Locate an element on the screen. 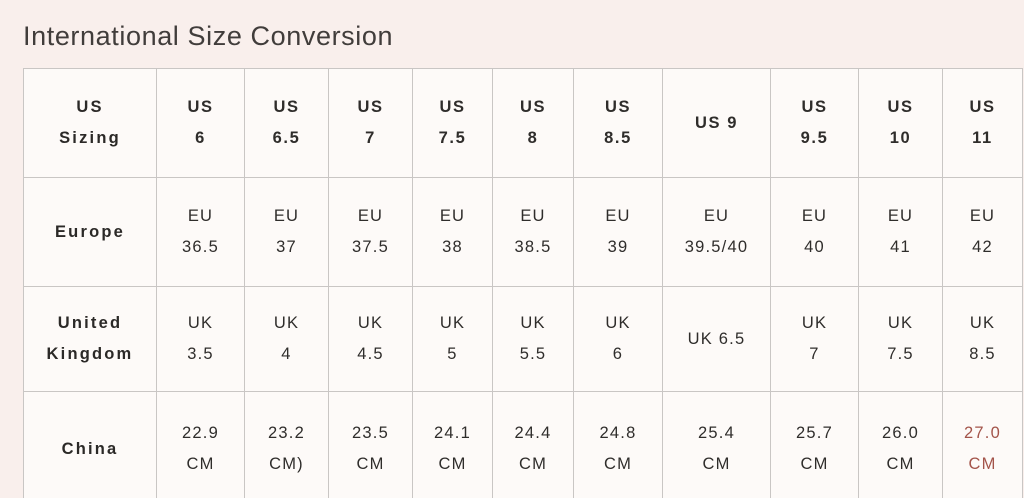  row-label-china: China is located at coordinates (90, 444).